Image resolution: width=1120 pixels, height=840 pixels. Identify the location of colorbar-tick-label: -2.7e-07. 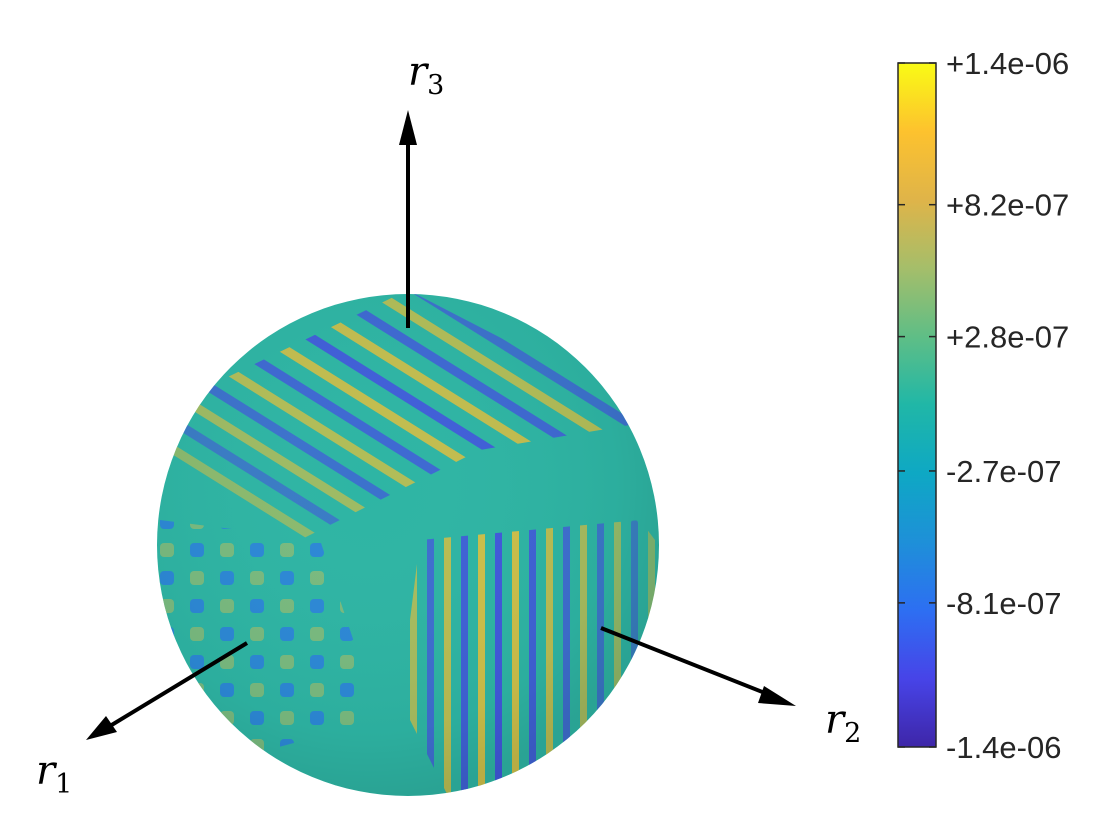
(1003, 471).